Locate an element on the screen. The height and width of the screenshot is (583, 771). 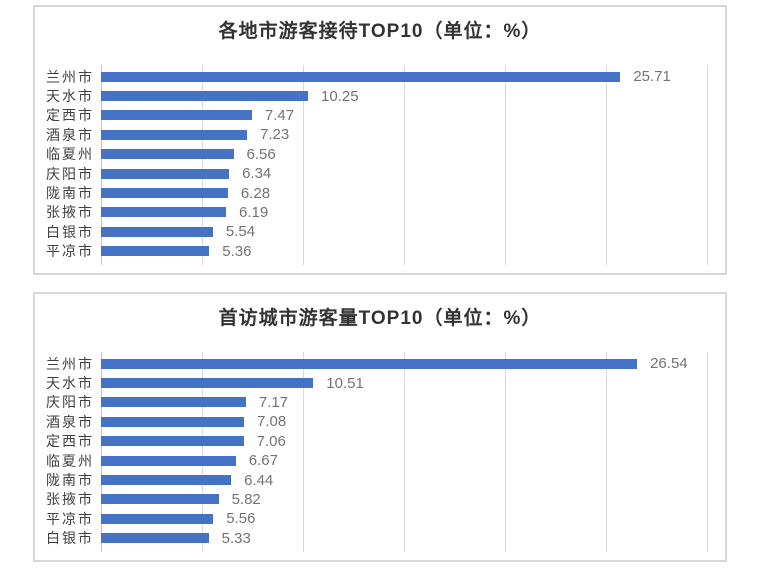
bar-track: 7.23 is located at coordinates (404, 134).